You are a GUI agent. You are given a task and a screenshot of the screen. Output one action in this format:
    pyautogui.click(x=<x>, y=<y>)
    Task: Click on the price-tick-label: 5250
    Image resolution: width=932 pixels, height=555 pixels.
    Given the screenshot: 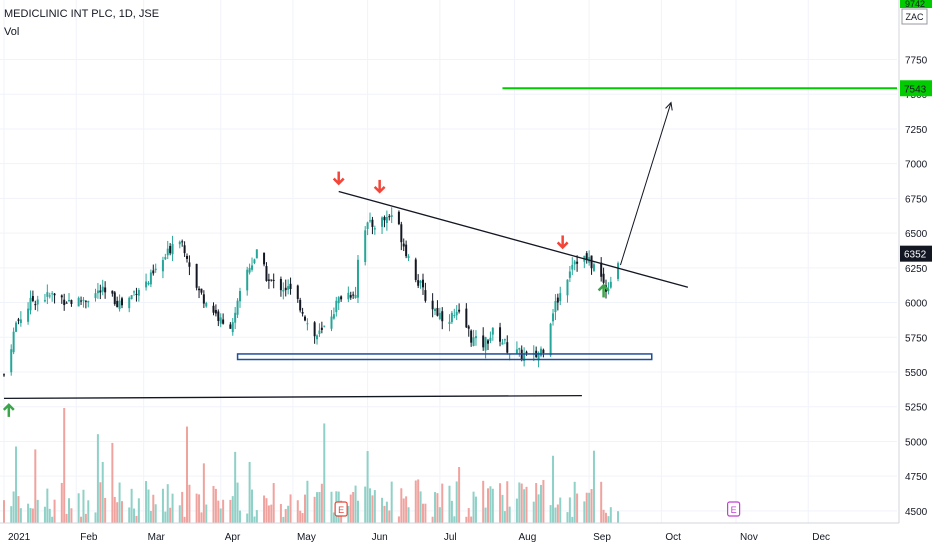 What is the action you would take?
    pyautogui.click(x=916, y=408)
    